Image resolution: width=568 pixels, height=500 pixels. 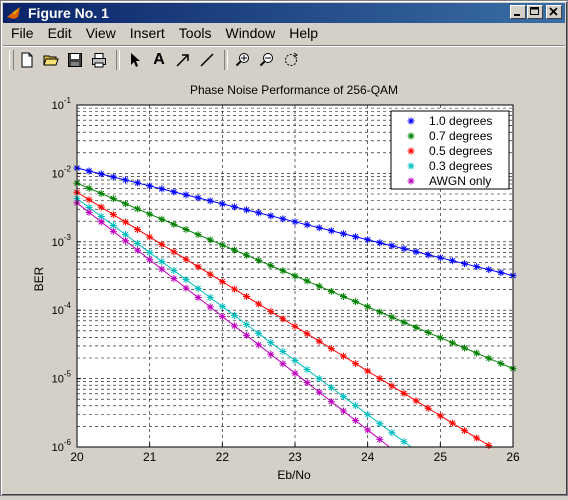 I want to click on x-tick-label: 24, so click(x=368, y=457).